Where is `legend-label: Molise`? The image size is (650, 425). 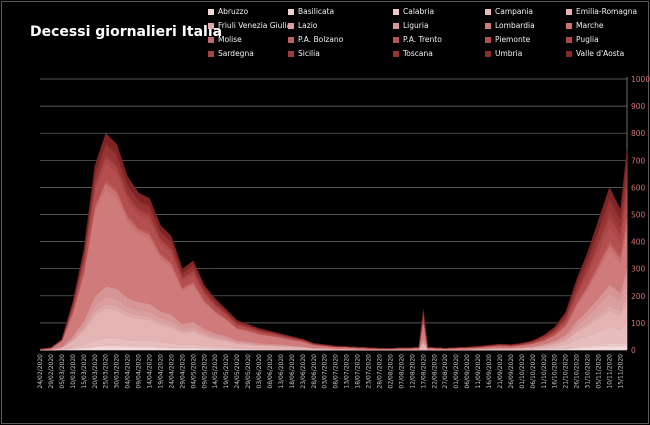 legend-label: Molise is located at coordinates (230, 39).